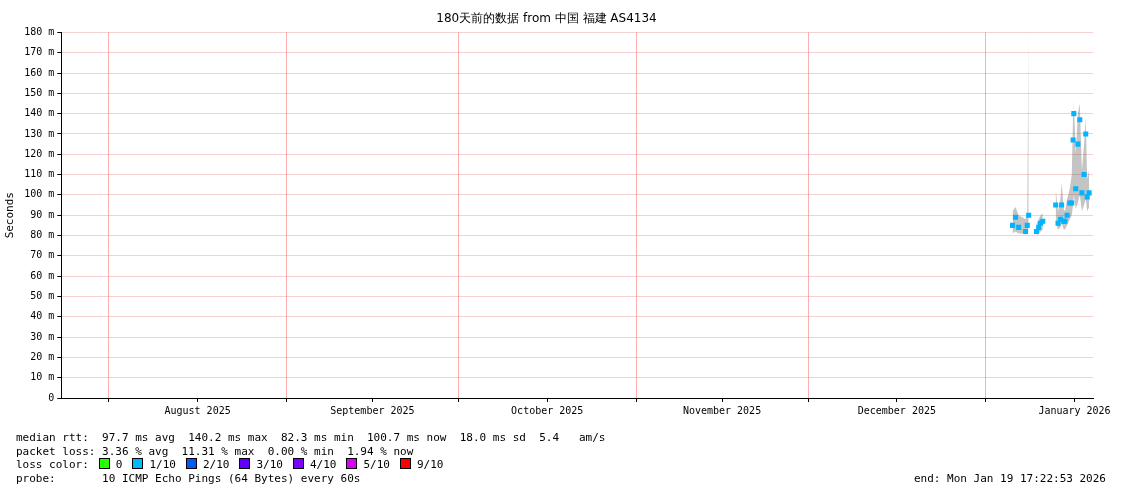 This screenshot has width=1121, height=494. Describe the element at coordinates (42, 377) in the screenshot. I see `y-tick-label: 10 m` at that location.